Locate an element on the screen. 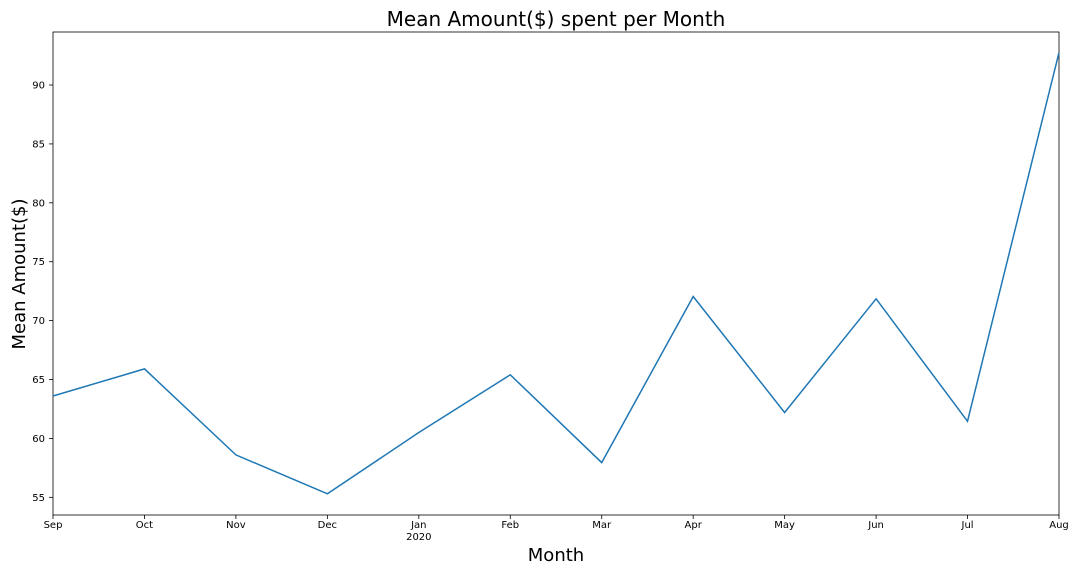 Image resolution: width=1080 pixels, height=576 pixels. x-tick-label: Feb is located at coordinates (510, 525).